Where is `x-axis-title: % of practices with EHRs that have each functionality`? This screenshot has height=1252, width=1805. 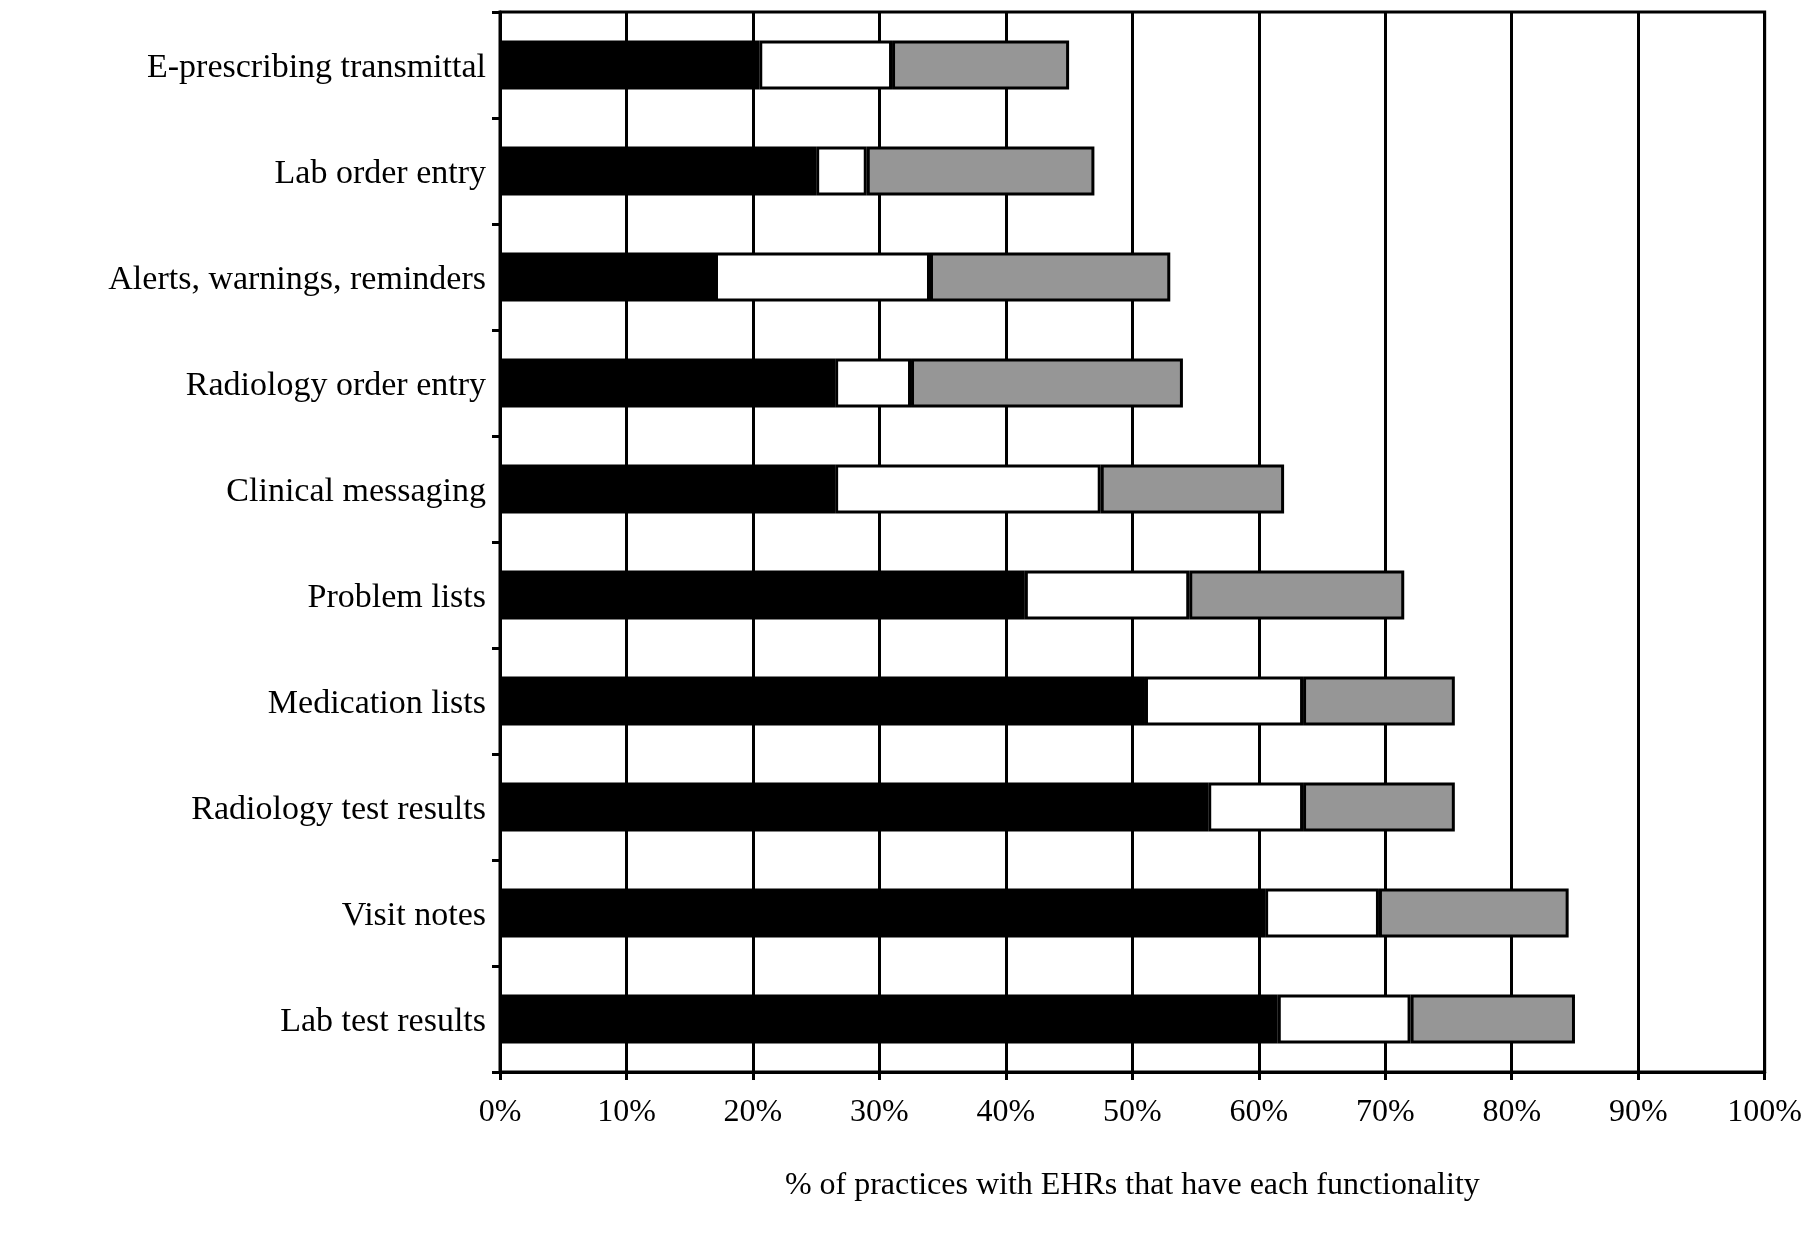
x-axis-title: % of practices with EHRs that have each functionality is located at coordinates (1132, 1183).